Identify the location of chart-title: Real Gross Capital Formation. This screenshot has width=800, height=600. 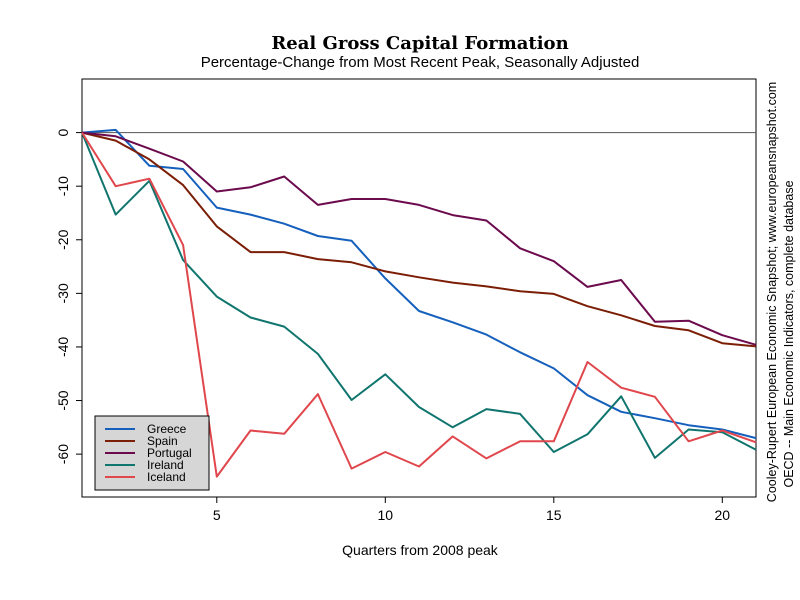
(419, 43).